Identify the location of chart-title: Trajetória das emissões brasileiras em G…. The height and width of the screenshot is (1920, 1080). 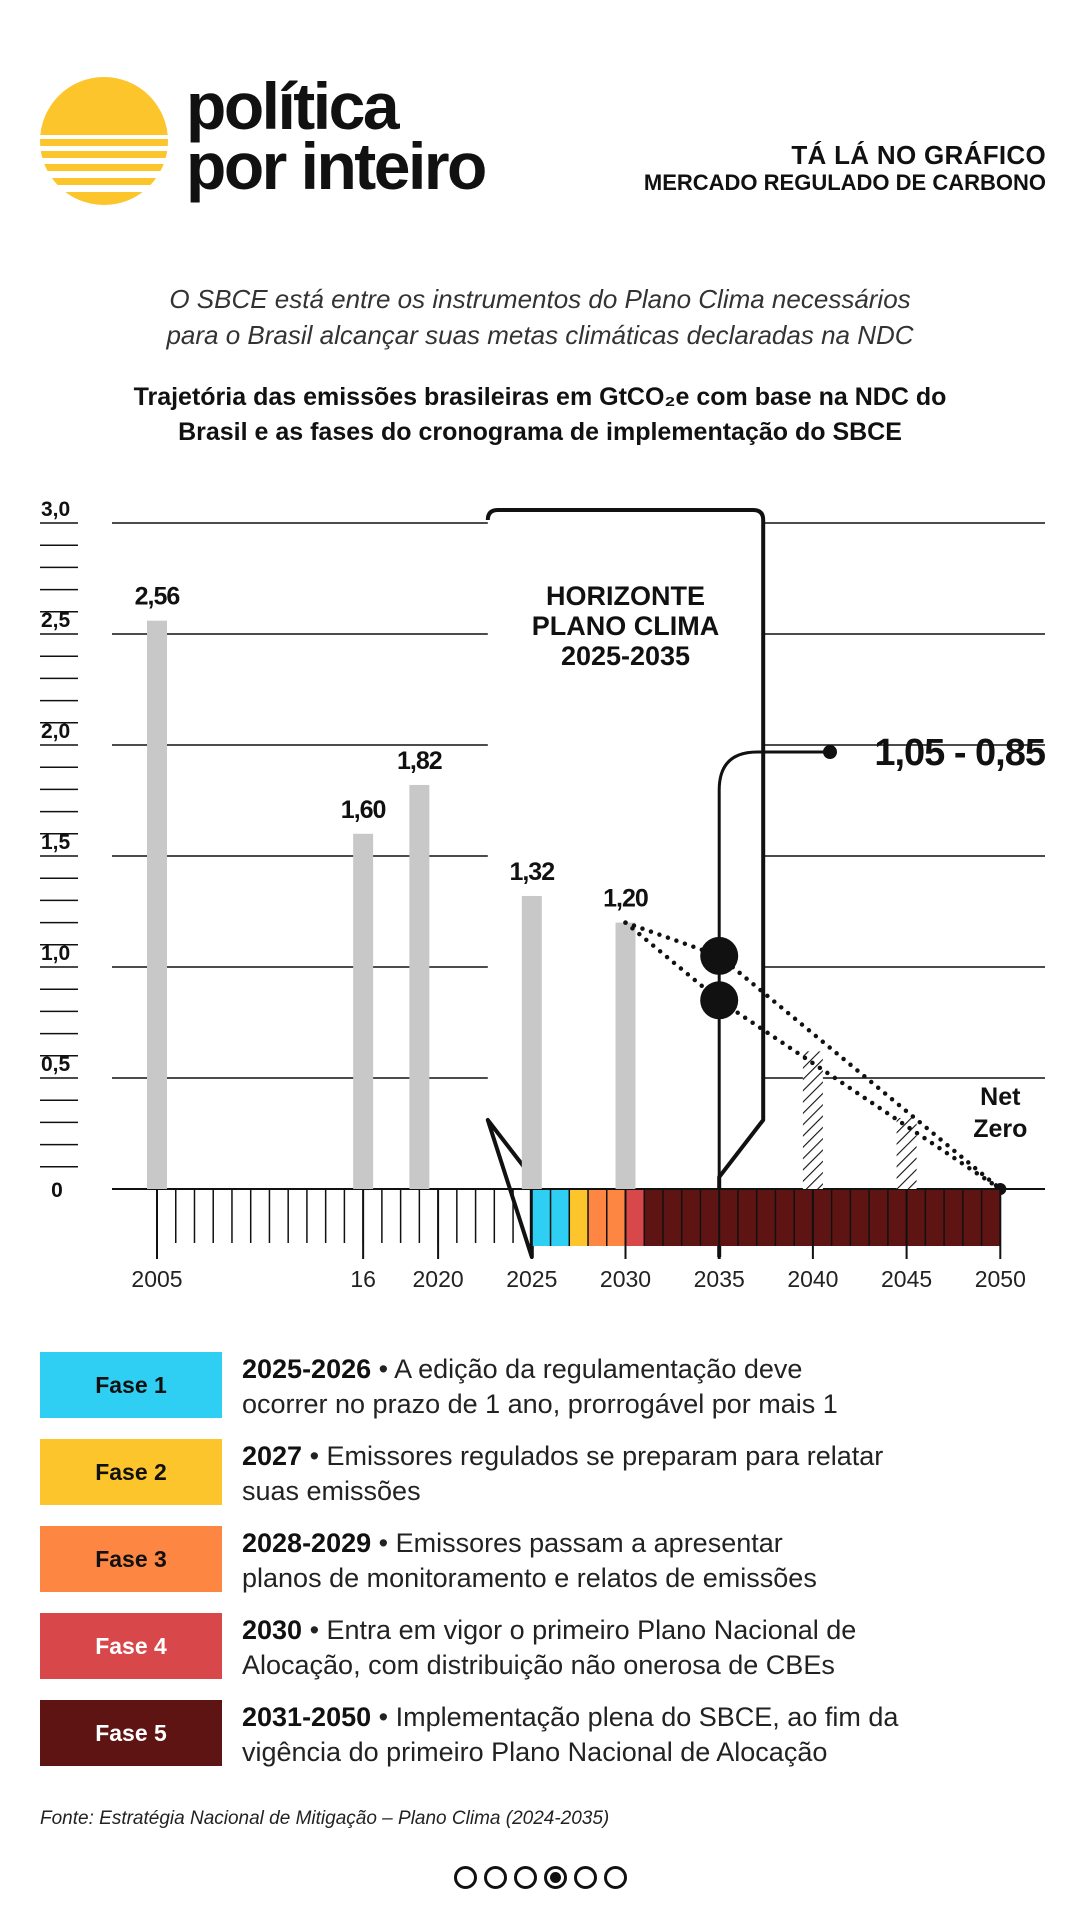
(540, 415).